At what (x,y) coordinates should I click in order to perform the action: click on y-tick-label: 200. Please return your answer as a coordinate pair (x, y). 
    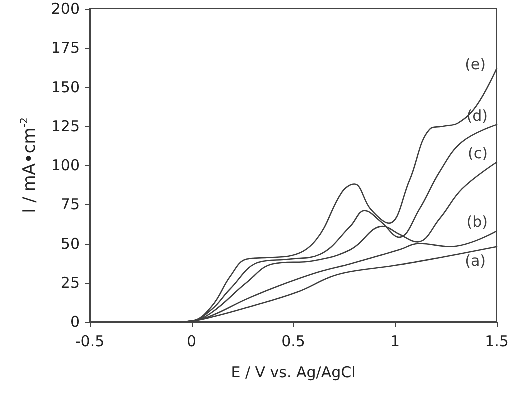
    Looking at the image, I should click on (65, 9).